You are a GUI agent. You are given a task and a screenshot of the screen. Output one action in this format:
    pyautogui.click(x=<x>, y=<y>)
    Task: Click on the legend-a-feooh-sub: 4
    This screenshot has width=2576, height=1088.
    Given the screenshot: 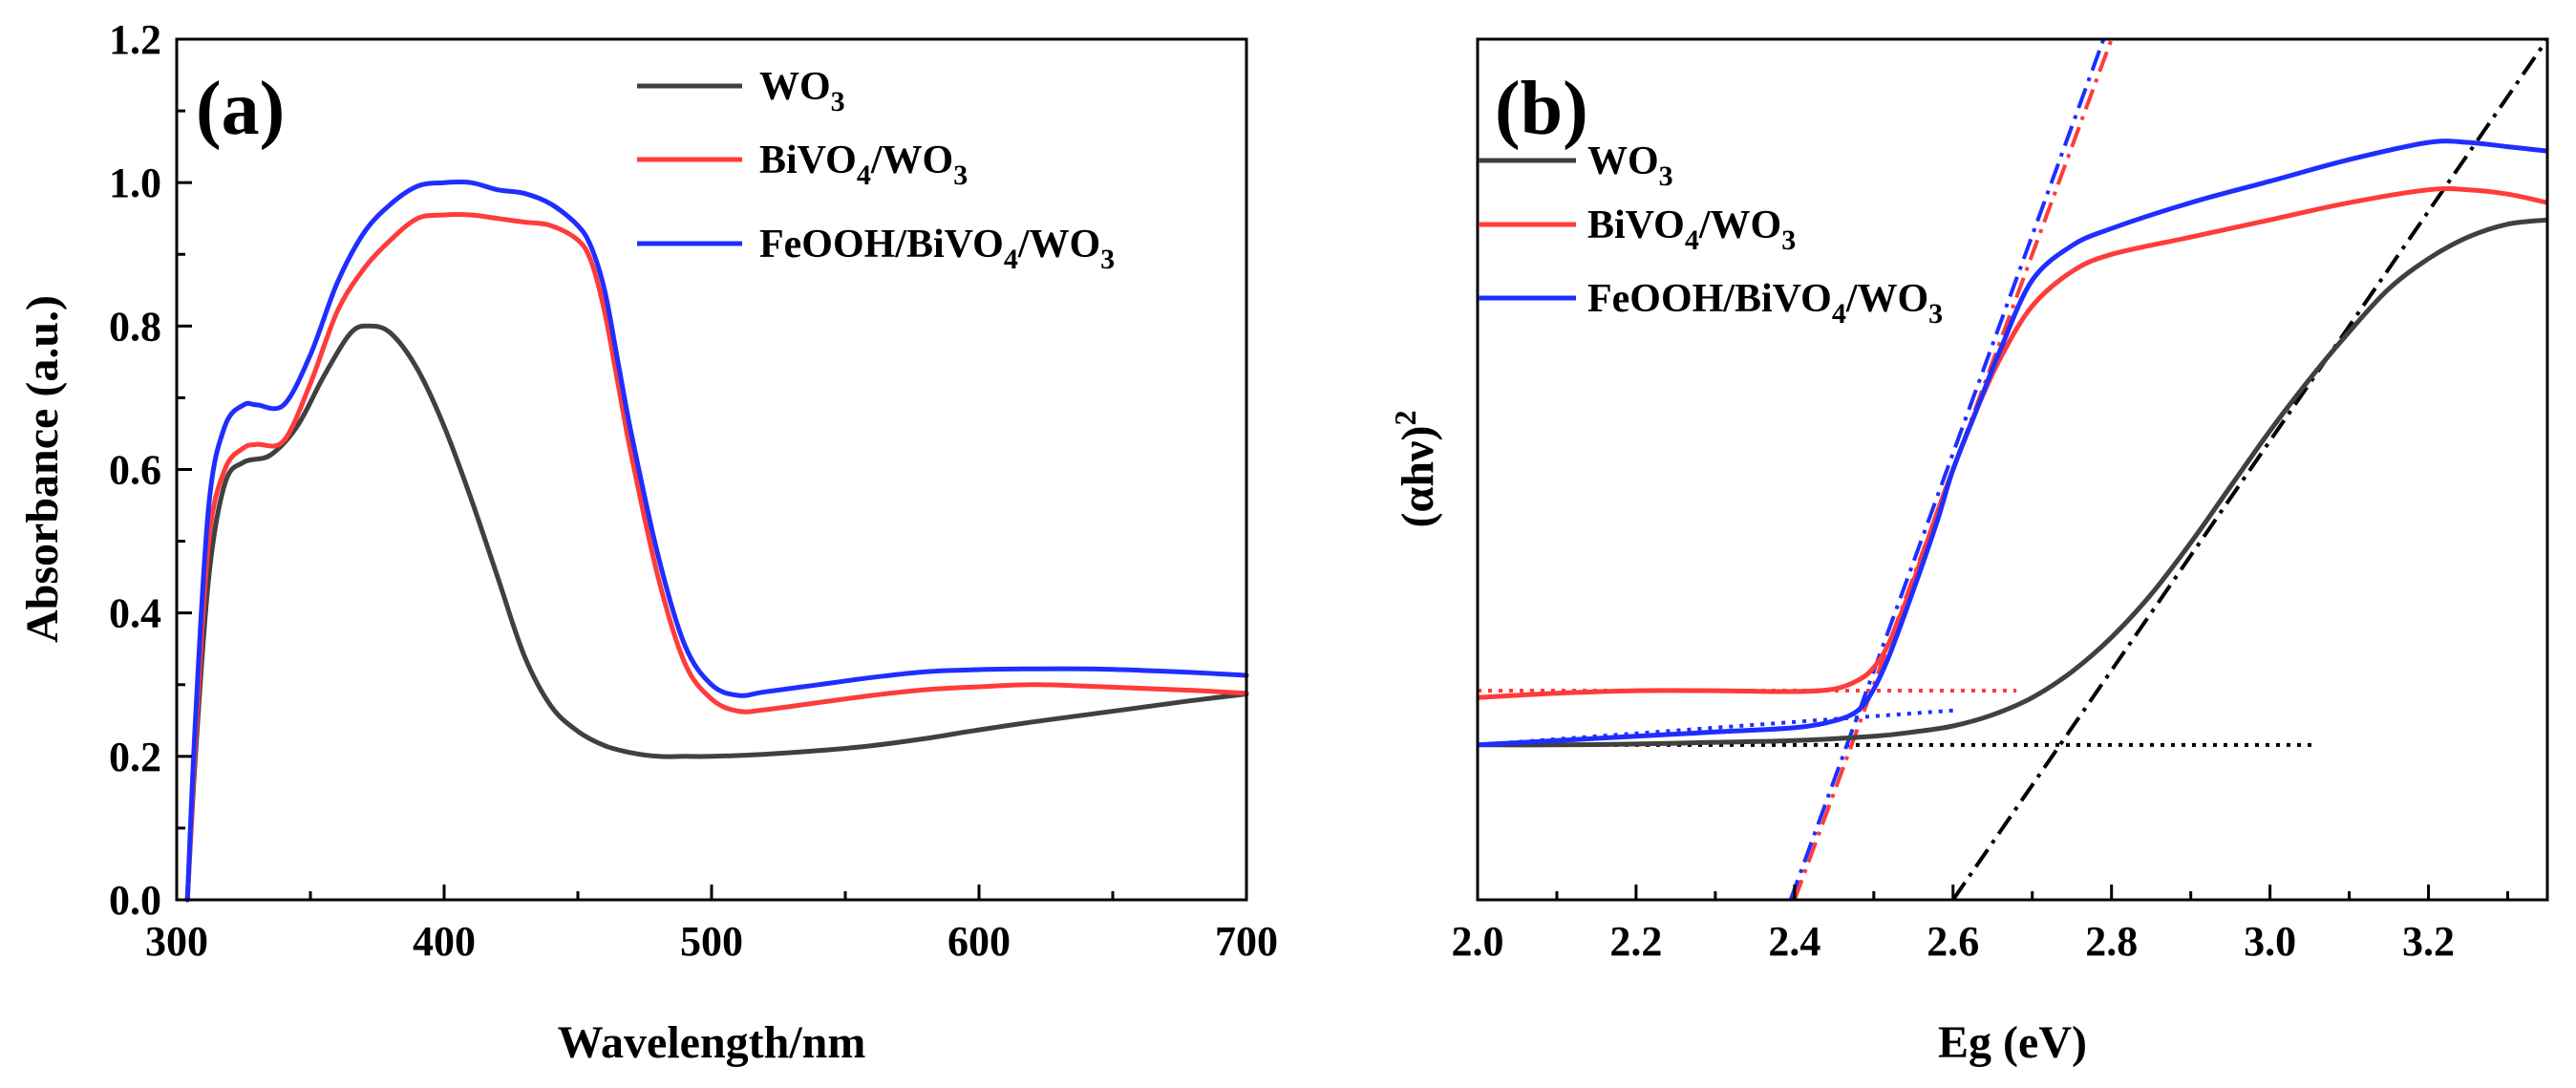 What is the action you would take?
    pyautogui.click(x=1011, y=259)
    